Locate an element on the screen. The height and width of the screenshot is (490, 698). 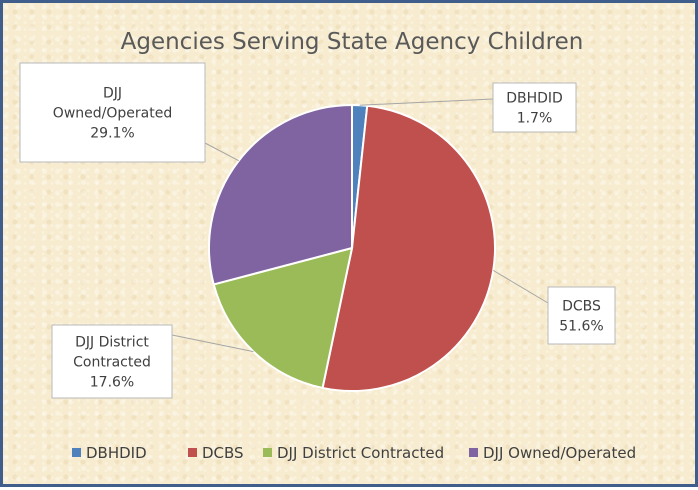
legend-entry-djj-district-contracted: DJJ District Contracted is located at coordinates (353, 453).